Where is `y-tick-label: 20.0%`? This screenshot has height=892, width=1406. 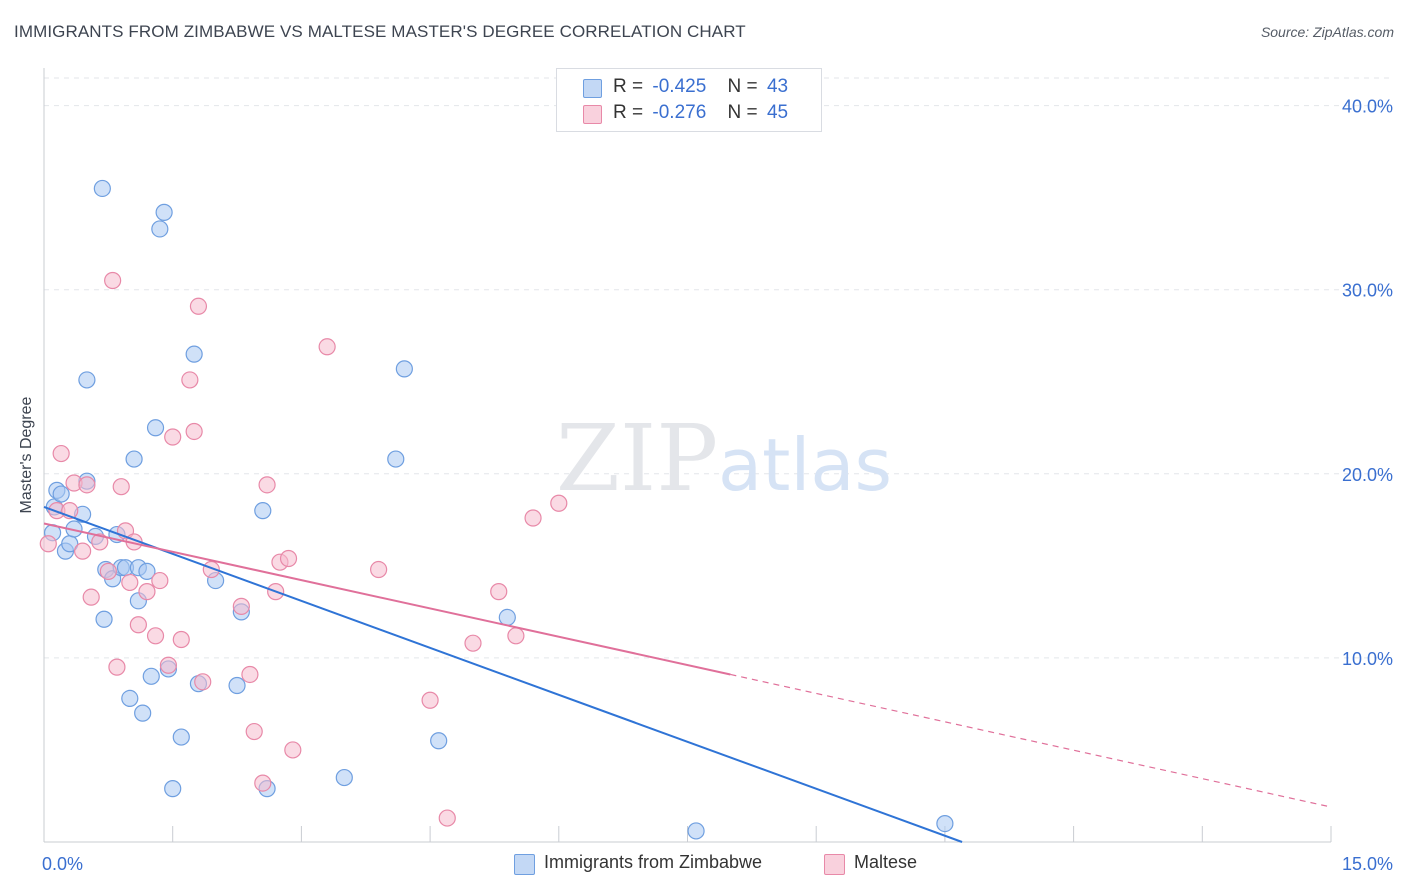 y-tick-label: 20.0% is located at coordinates (1367, 475).